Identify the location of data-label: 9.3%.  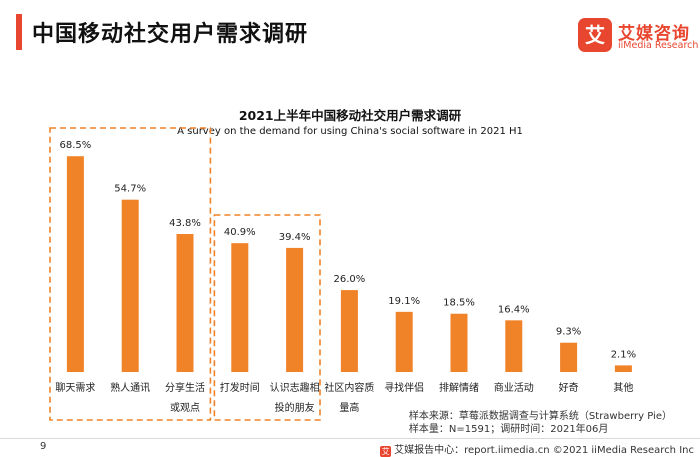
(568, 332).